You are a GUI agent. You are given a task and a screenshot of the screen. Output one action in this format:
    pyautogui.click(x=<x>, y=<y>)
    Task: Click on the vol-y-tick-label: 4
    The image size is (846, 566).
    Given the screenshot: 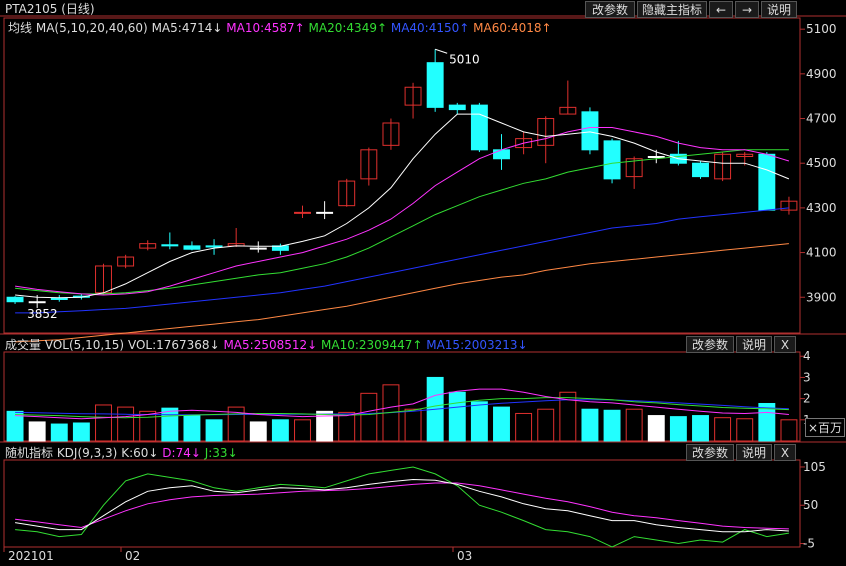 What is the action you would take?
    pyautogui.click(x=807, y=356)
    